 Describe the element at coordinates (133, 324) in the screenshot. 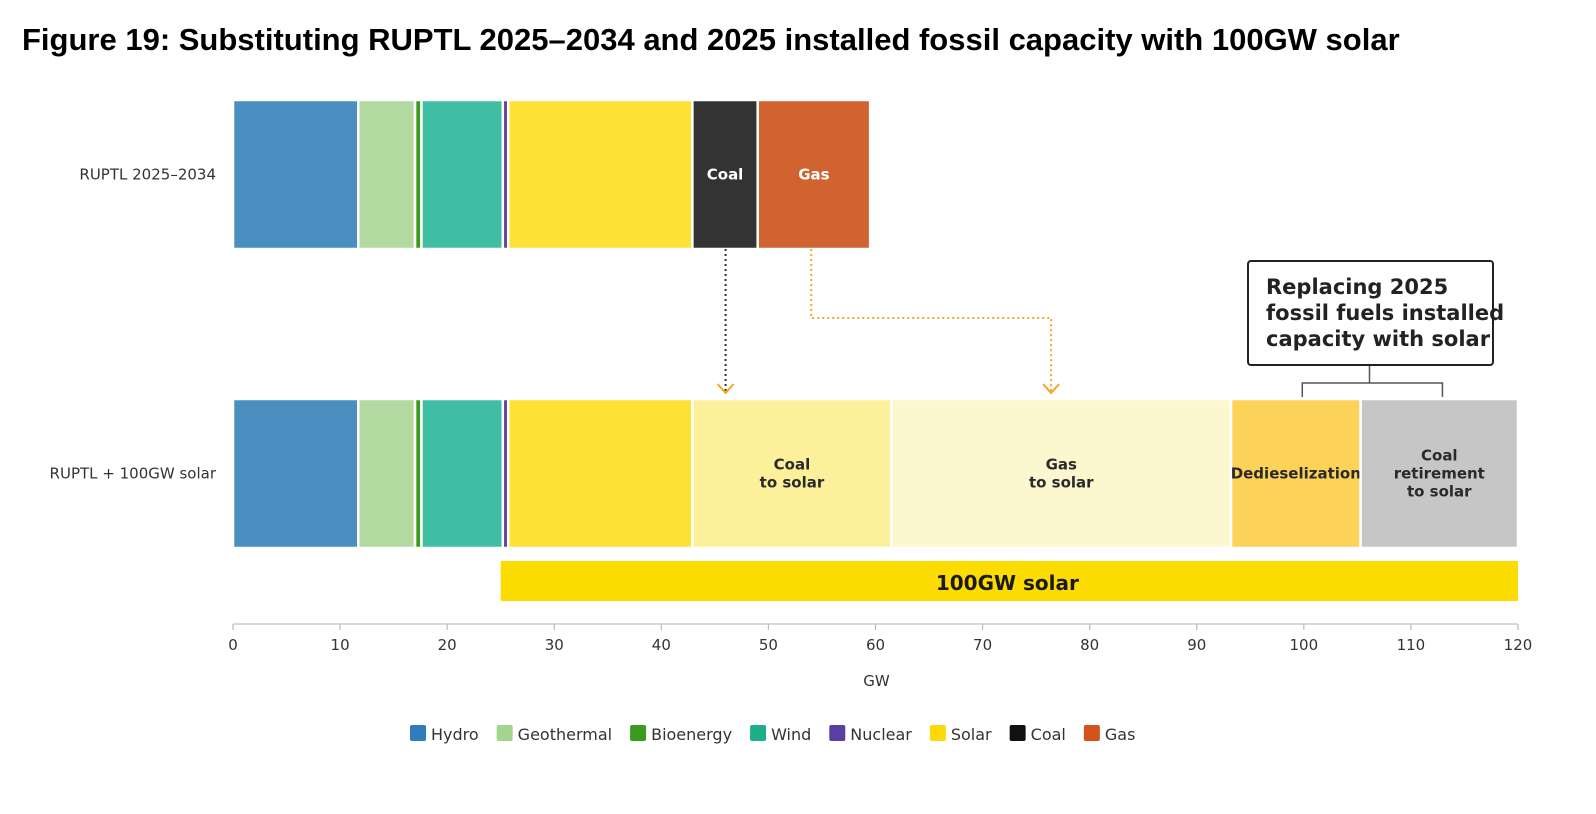

I see `category-labels: RUPTL 2025–2034 RUPTL + 100GW solar` at that location.